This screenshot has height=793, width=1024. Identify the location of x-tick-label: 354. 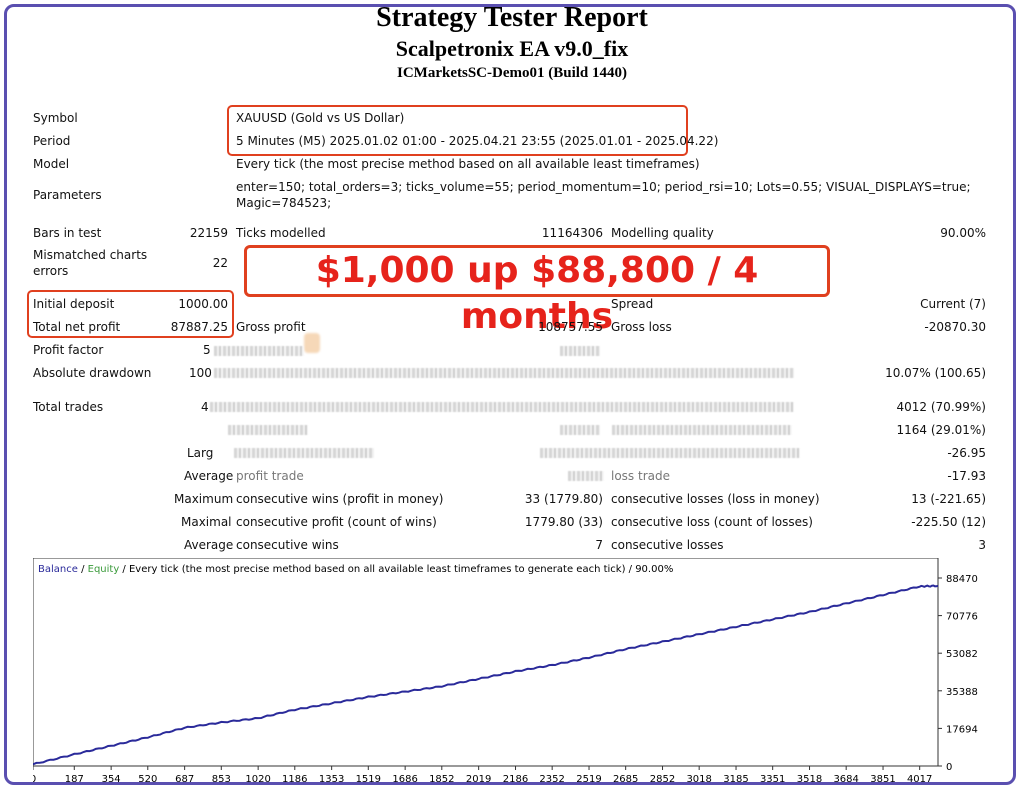
(111, 779).